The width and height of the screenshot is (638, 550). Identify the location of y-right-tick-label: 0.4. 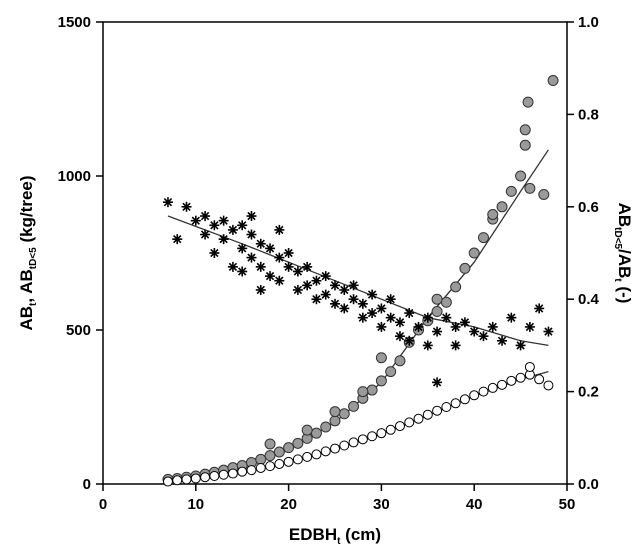
(589, 299).